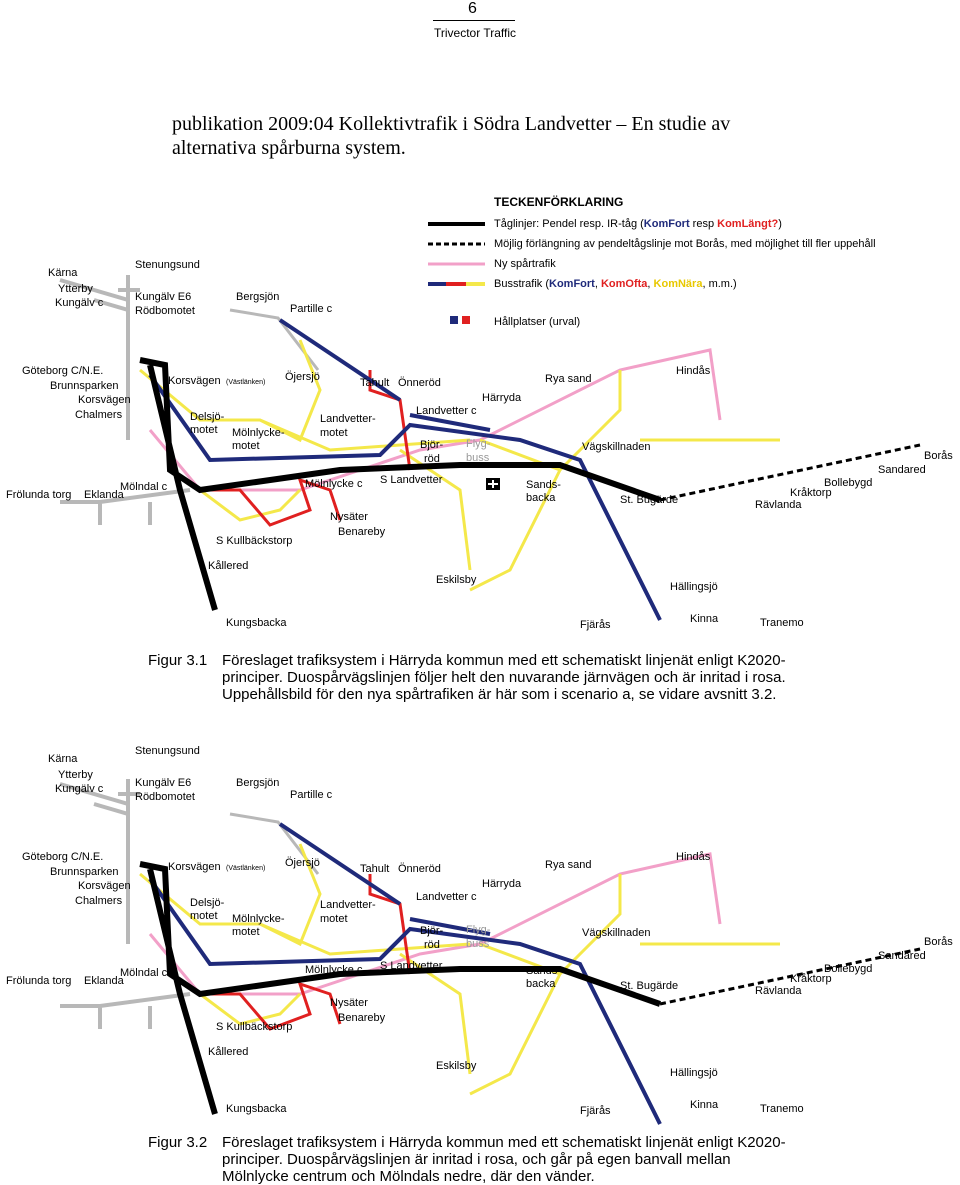 This screenshot has width=960, height=1185. Describe the element at coordinates (178, 1142) in the screenshot. I see `caption-label: Figur 3.2` at that location.